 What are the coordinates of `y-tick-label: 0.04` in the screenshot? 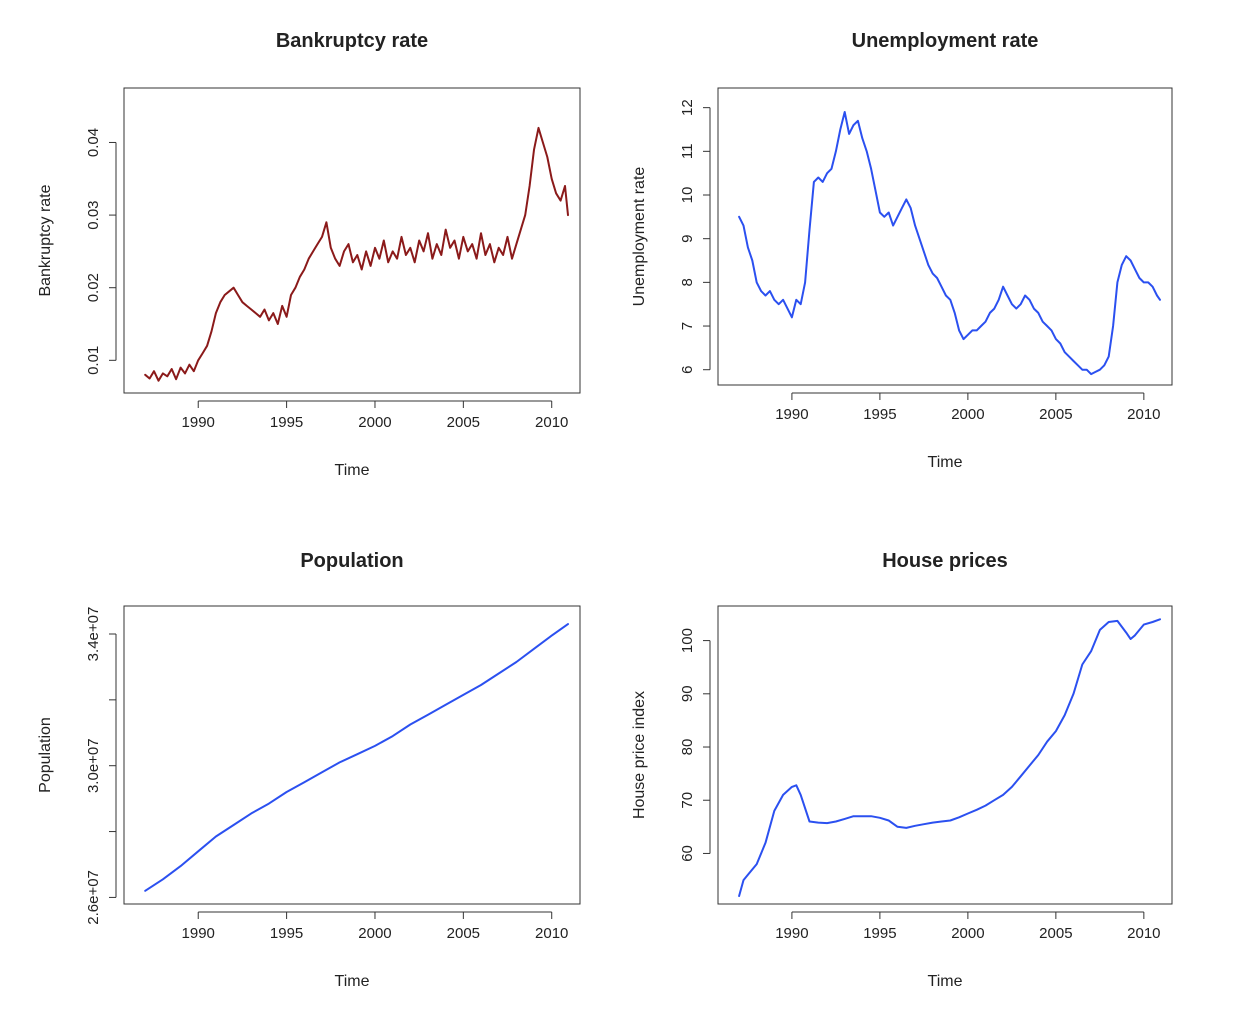 It's located at (93, 142).